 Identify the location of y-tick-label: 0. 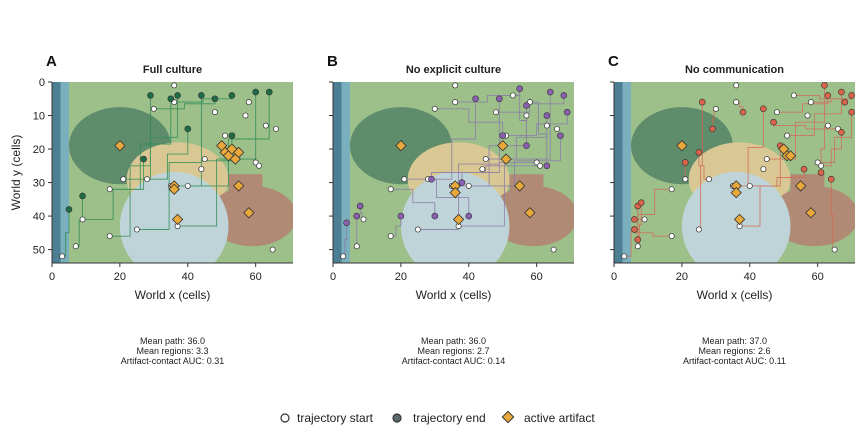
(42, 83).